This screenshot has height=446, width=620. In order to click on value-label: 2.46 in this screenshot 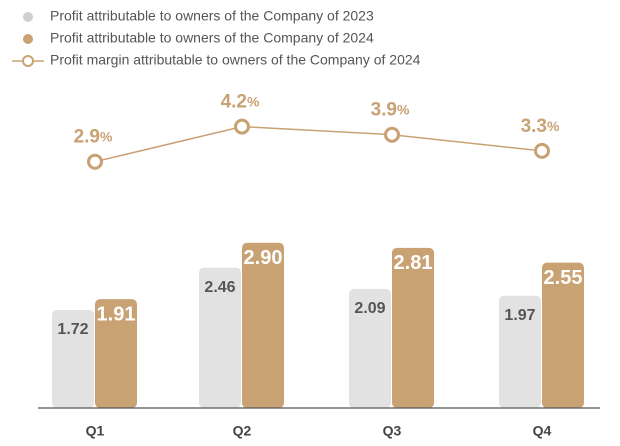, I will do `click(219, 287)`.